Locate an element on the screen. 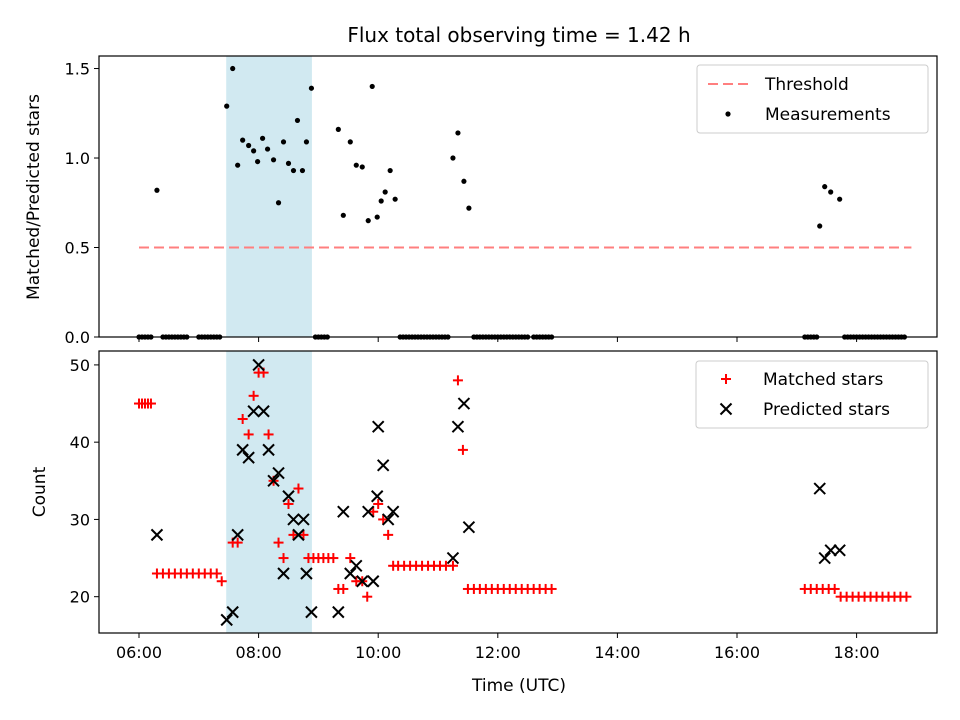 Image resolution: width=960 pixels, height=720 pixels. bottom-legend: Matched stars Predicted stars is located at coordinates (812, 394).